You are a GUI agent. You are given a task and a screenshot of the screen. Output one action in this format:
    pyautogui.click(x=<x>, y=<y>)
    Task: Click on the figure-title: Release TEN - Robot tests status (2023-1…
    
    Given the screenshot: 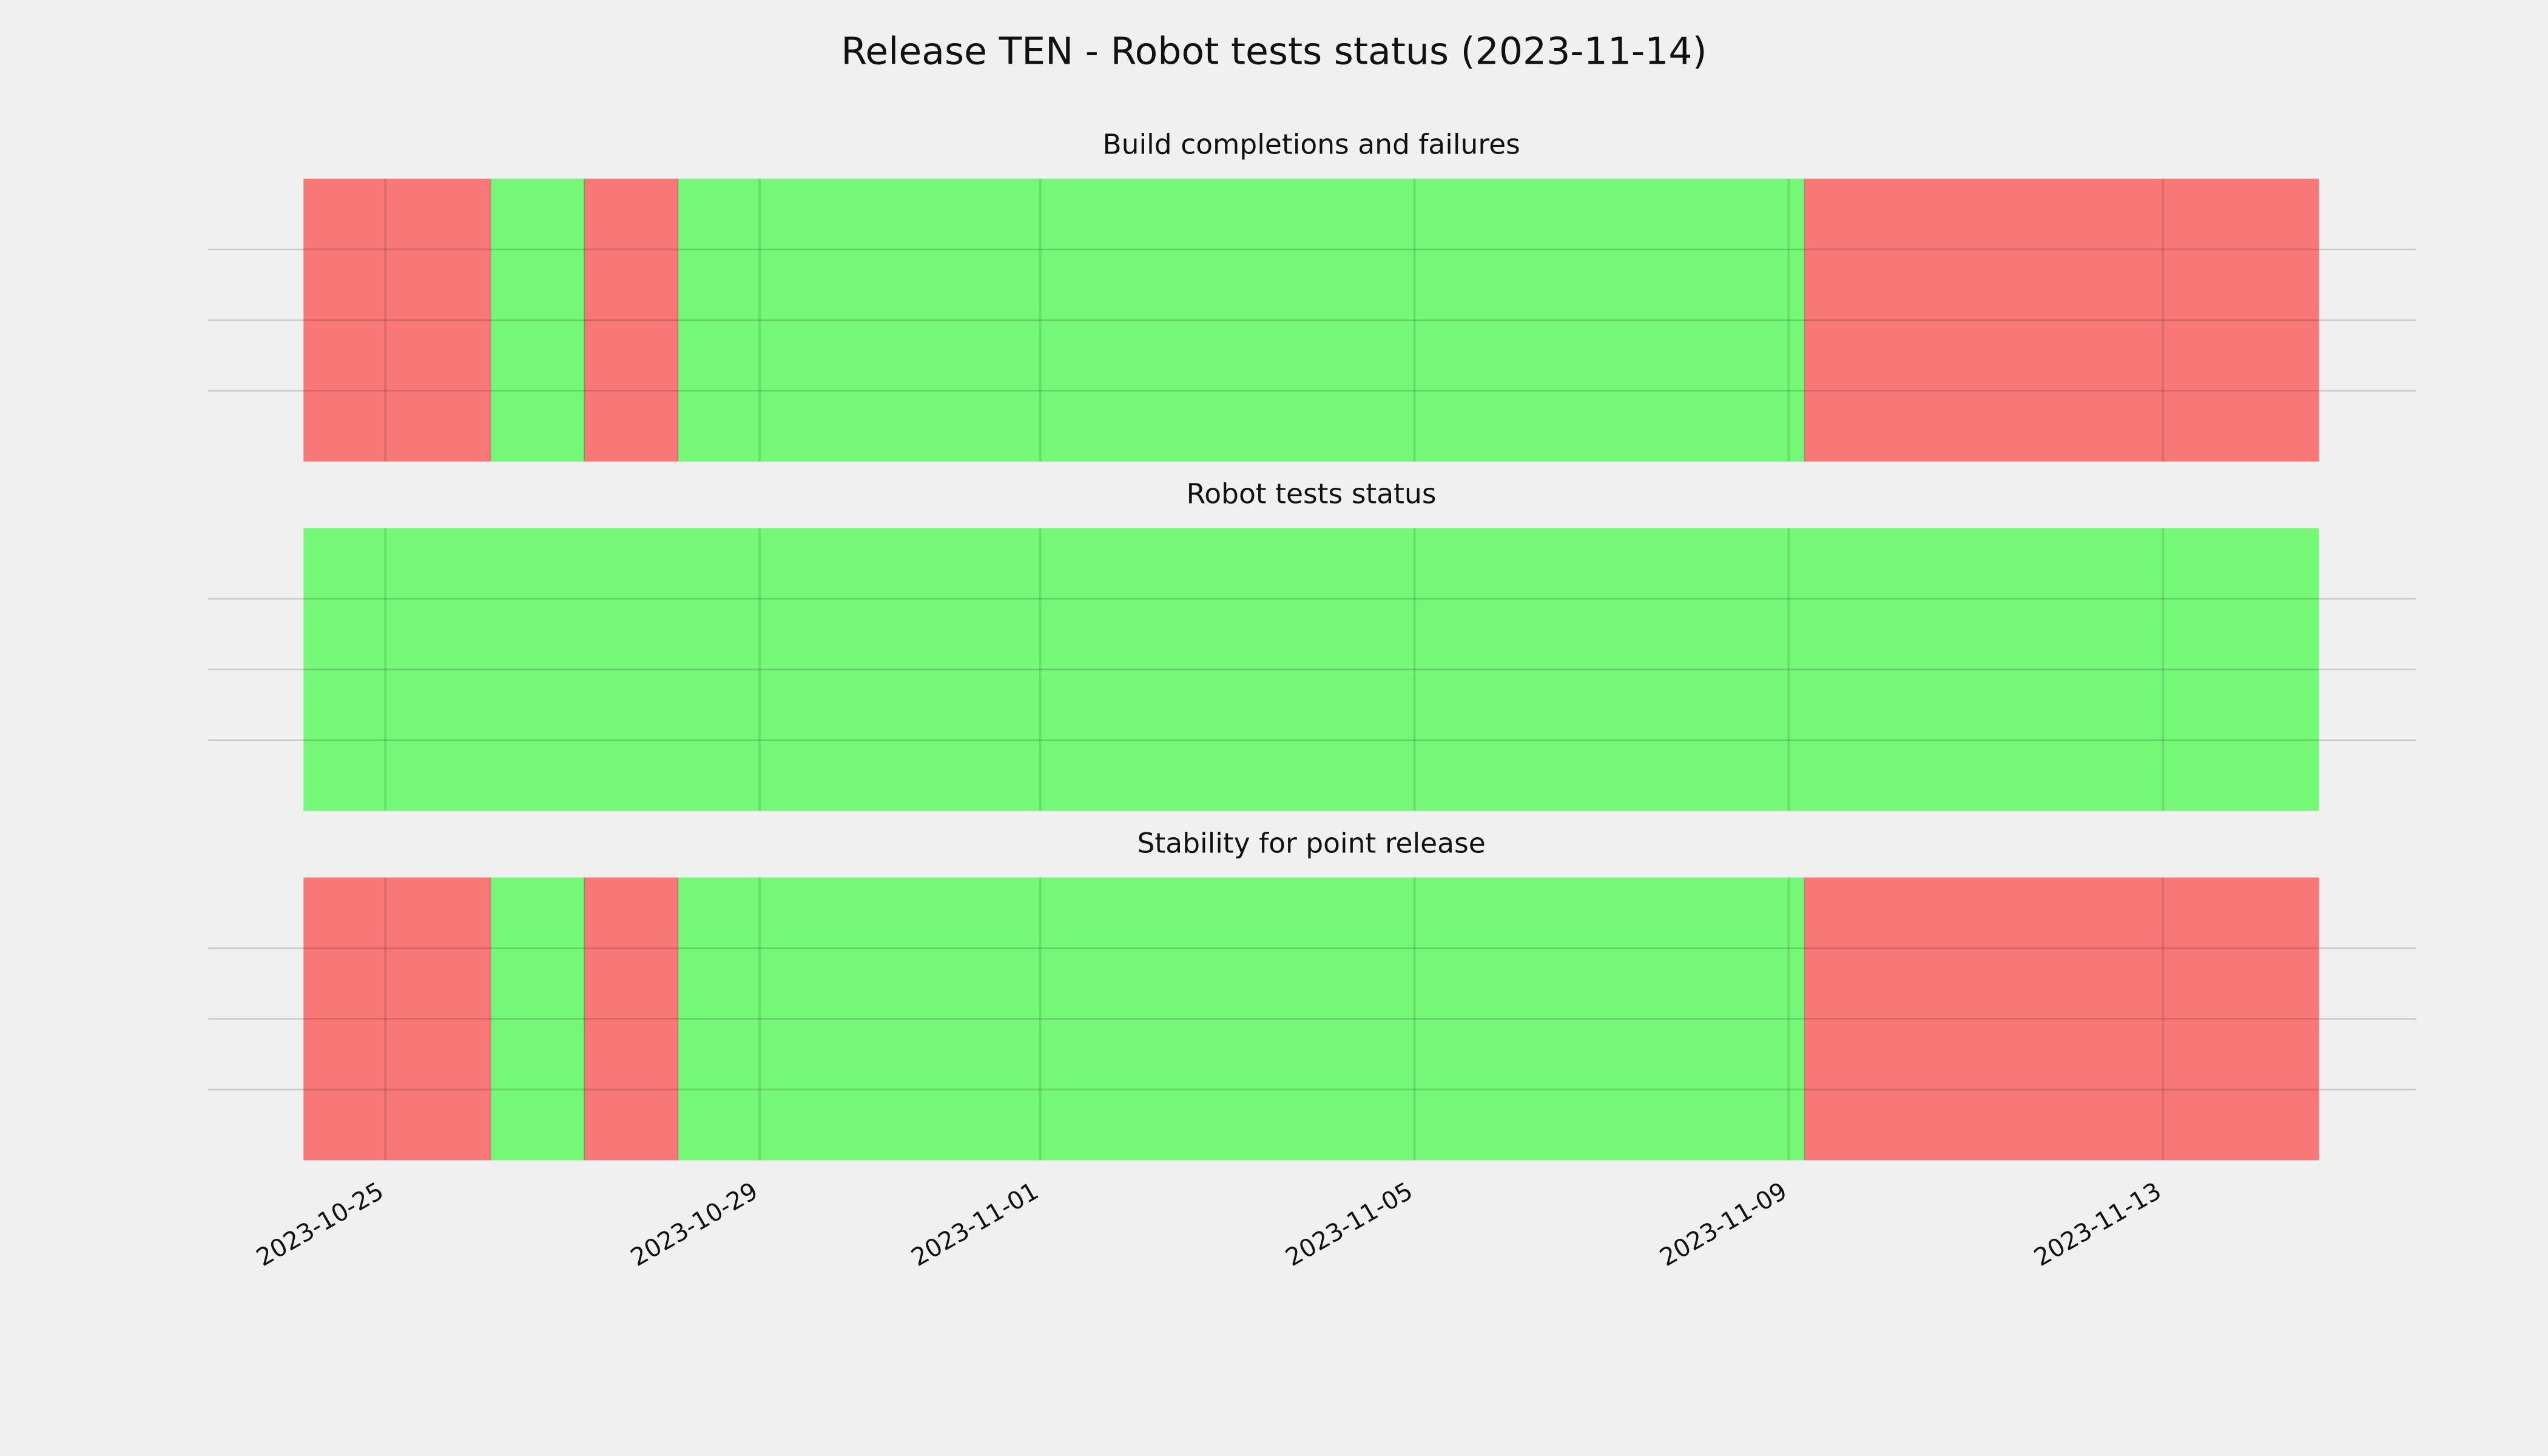 What is the action you would take?
    pyautogui.click(x=1274, y=51)
    